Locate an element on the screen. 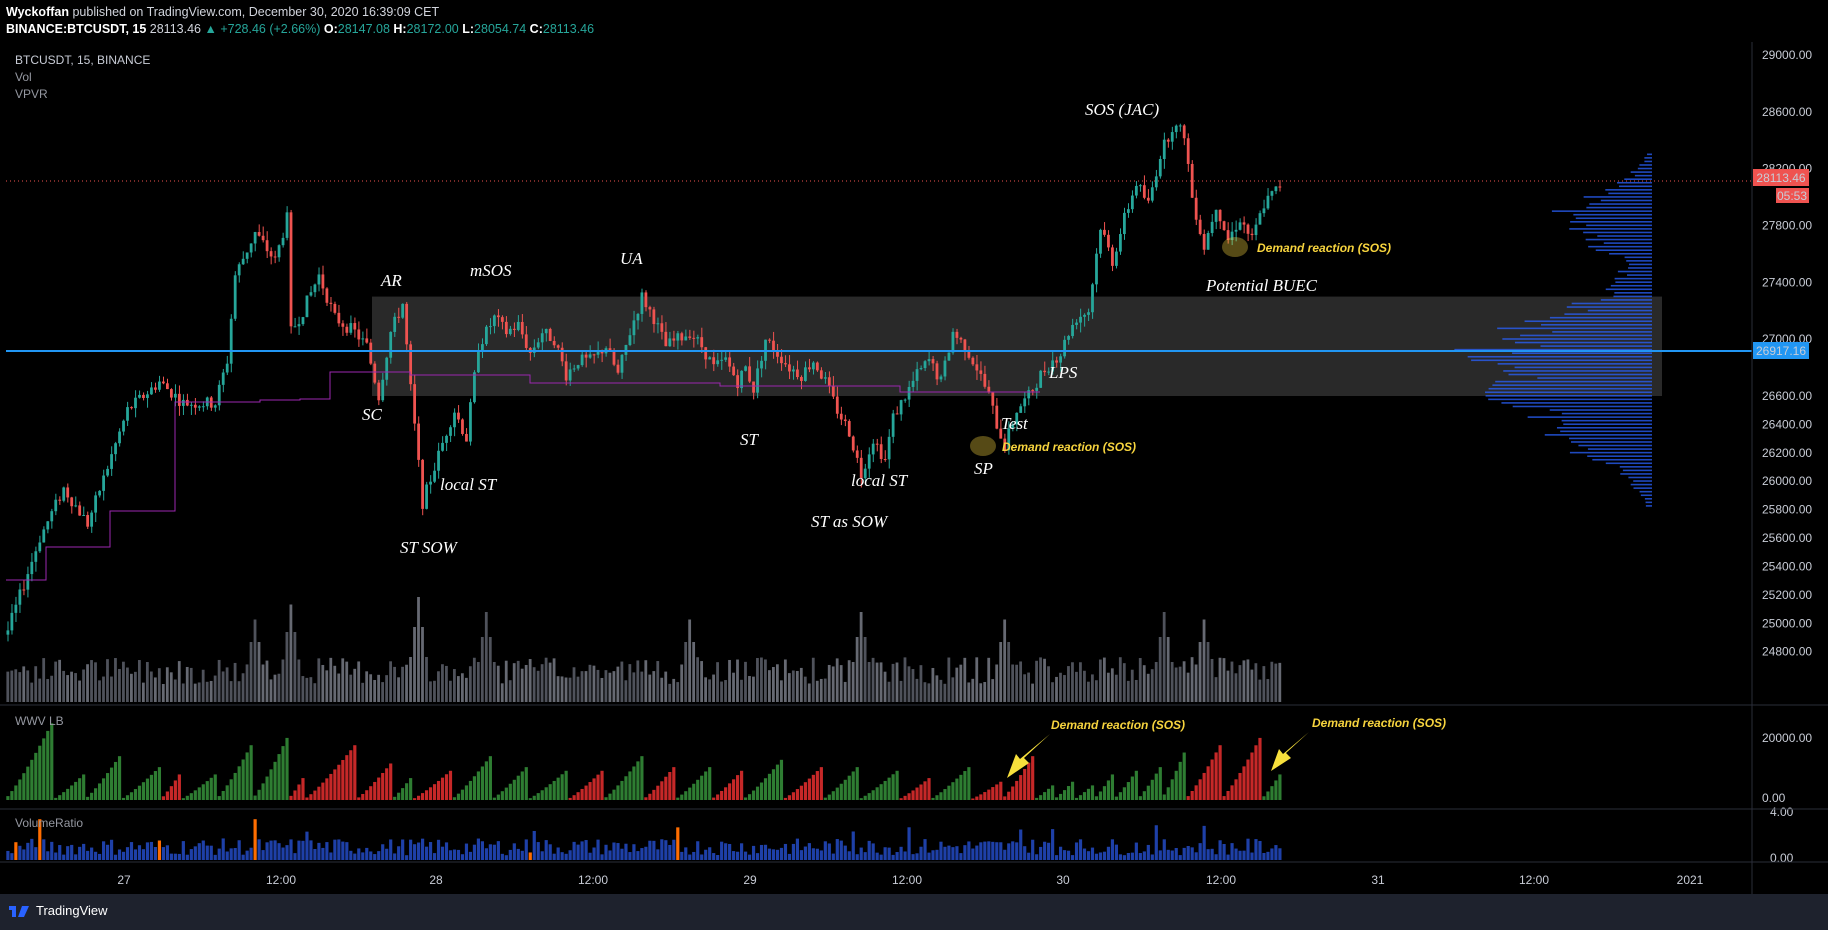  tradingview-brand: TradingView is located at coordinates (58, 910).